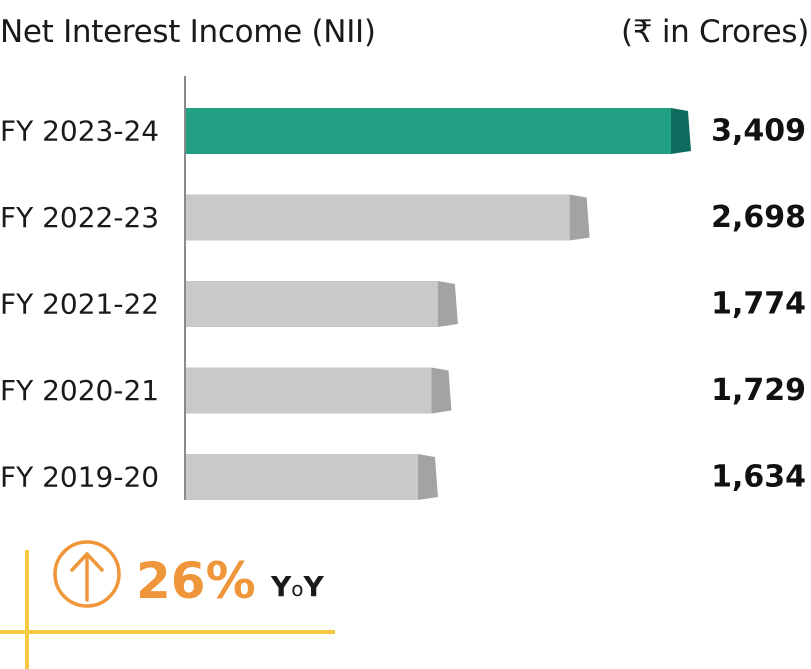 The image size is (811, 669). Describe the element at coordinates (281, 586) in the screenshot. I see `yoy-label-y: Y` at that location.